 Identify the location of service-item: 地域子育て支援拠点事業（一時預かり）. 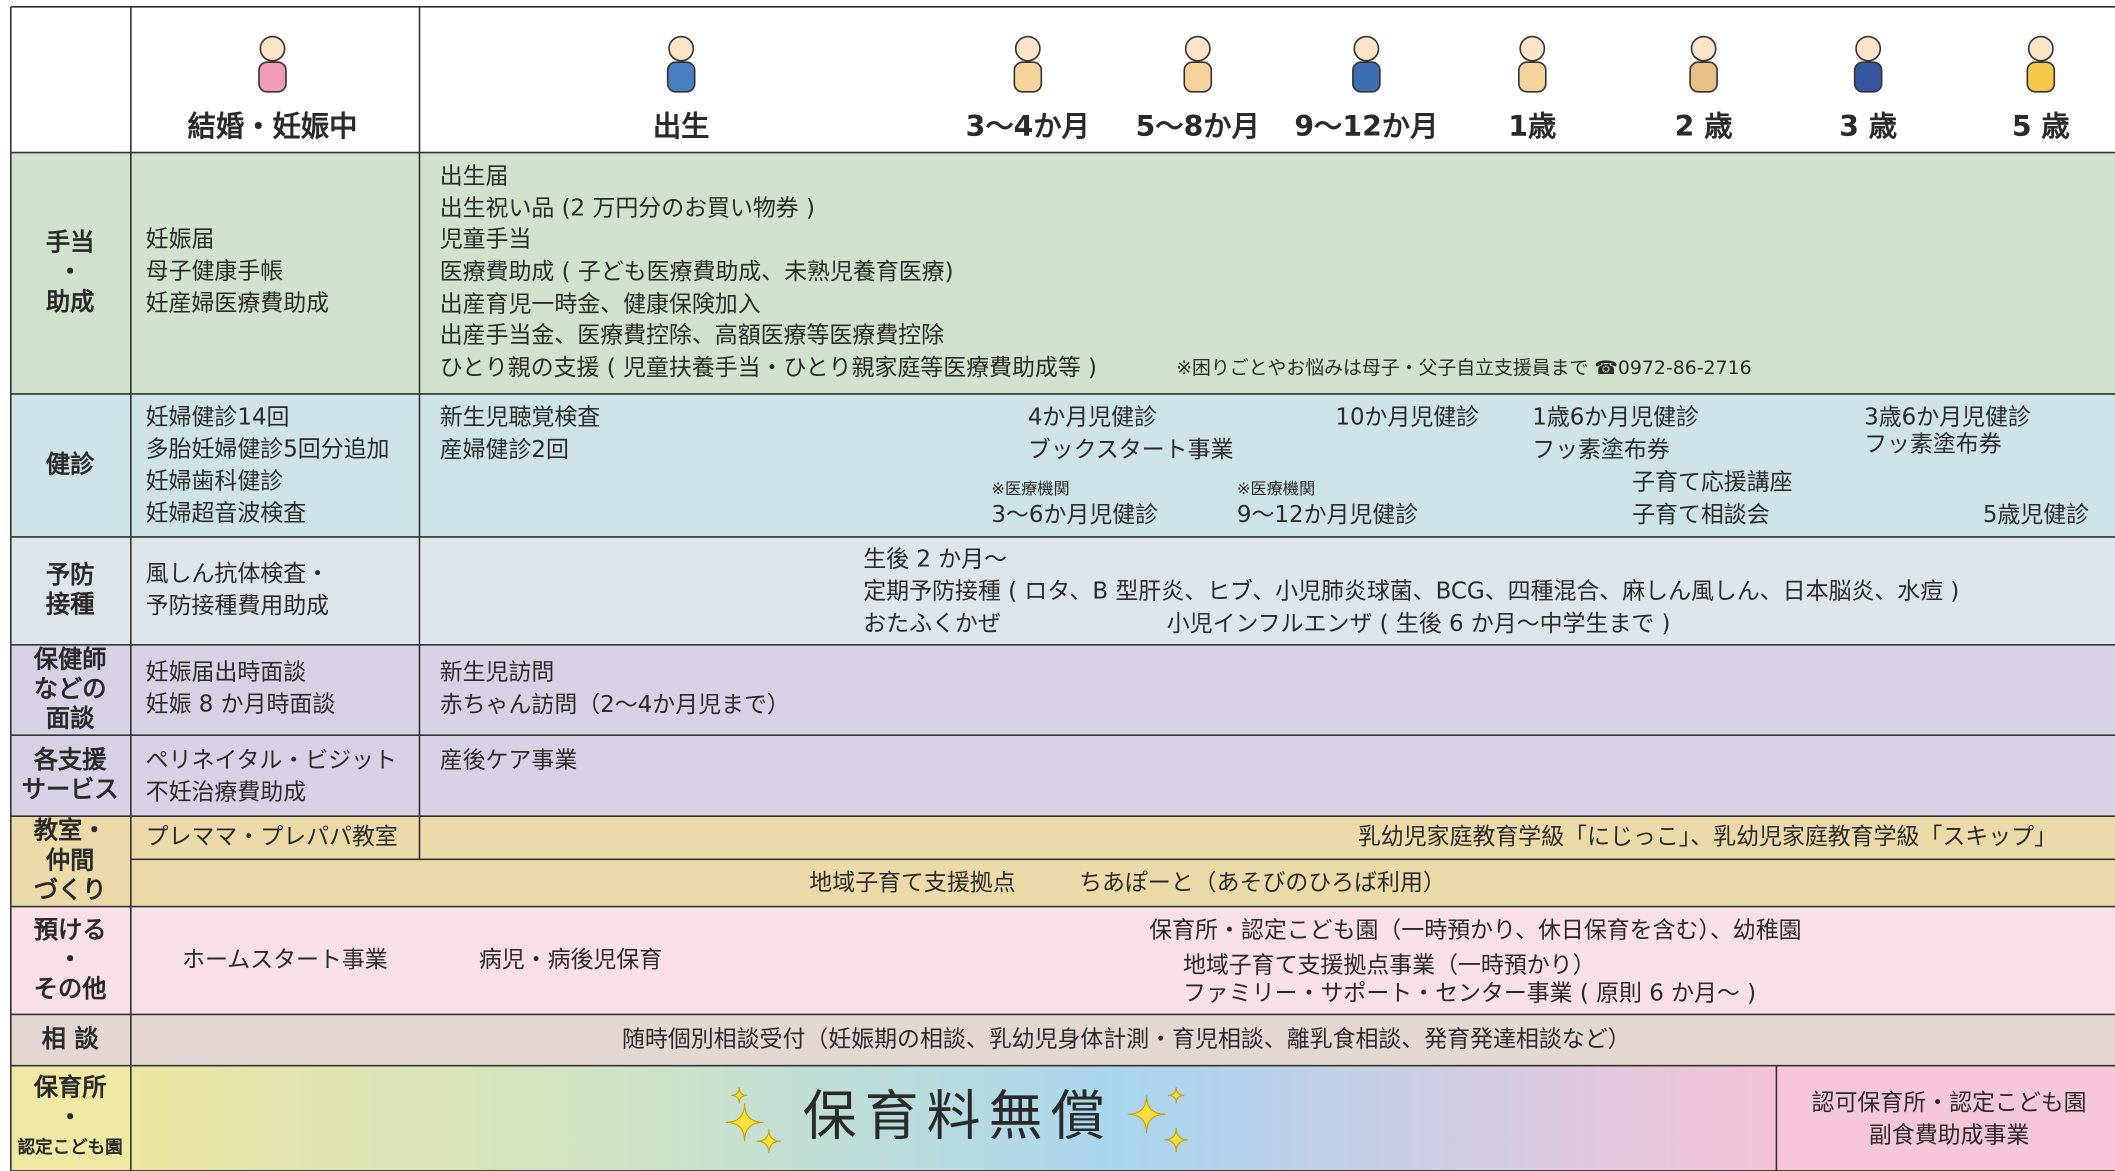
(1389, 965).